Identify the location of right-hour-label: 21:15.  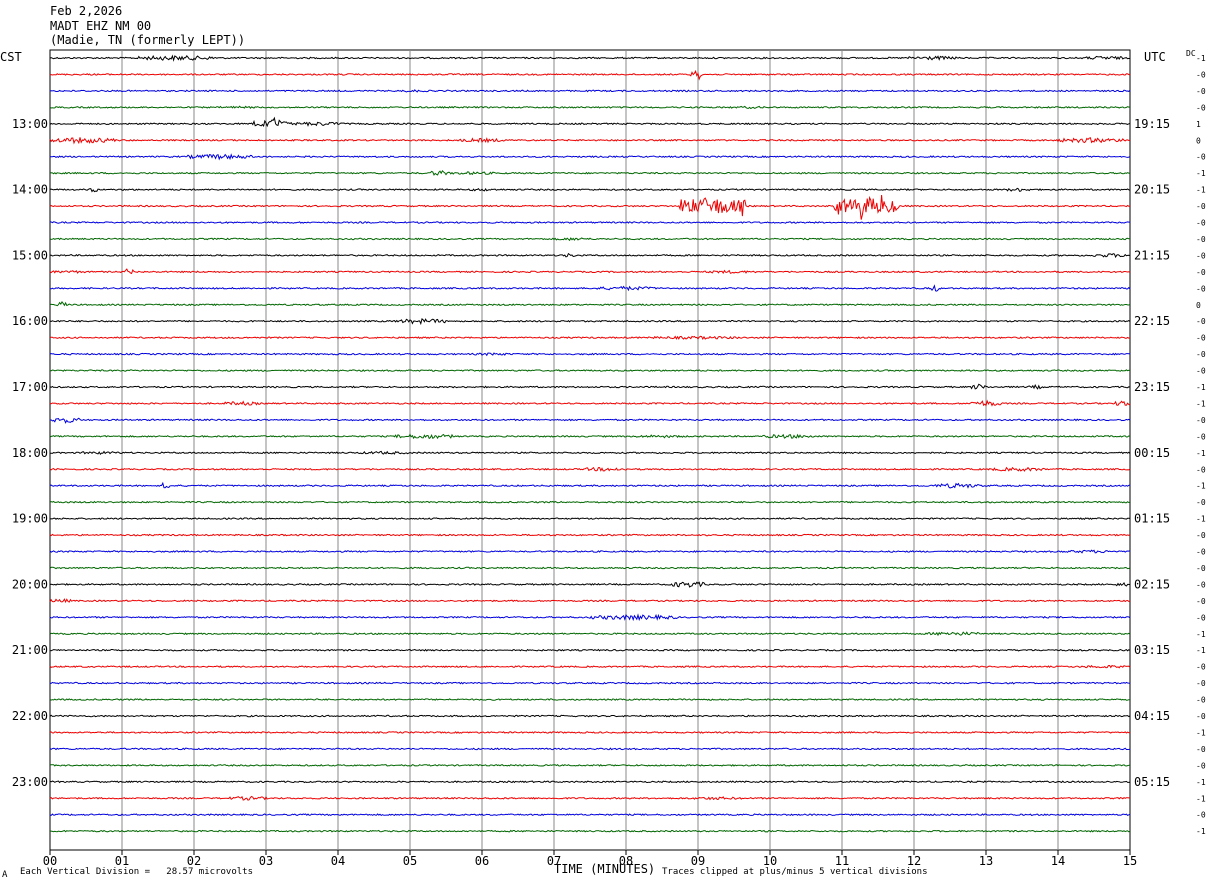
(1152, 255).